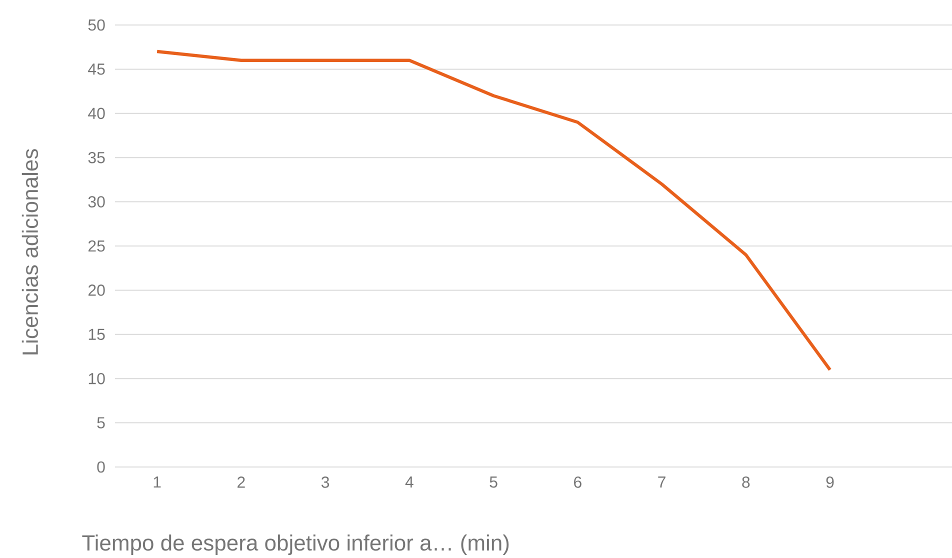 The image size is (952, 558). What do you see at coordinates (96, 290) in the screenshot?
I see `y-tick-label: 20` at bounding box center [96, 290].